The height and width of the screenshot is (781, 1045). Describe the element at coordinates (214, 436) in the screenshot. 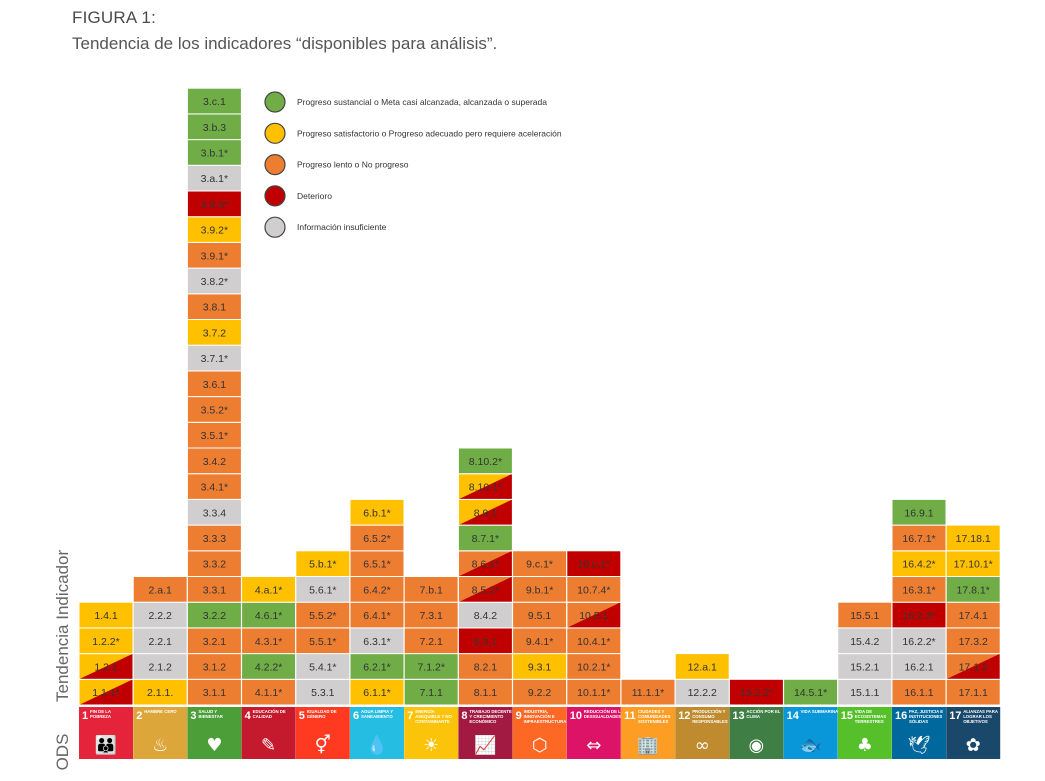

I see `indicator-label: 3.5.1*` at that location.